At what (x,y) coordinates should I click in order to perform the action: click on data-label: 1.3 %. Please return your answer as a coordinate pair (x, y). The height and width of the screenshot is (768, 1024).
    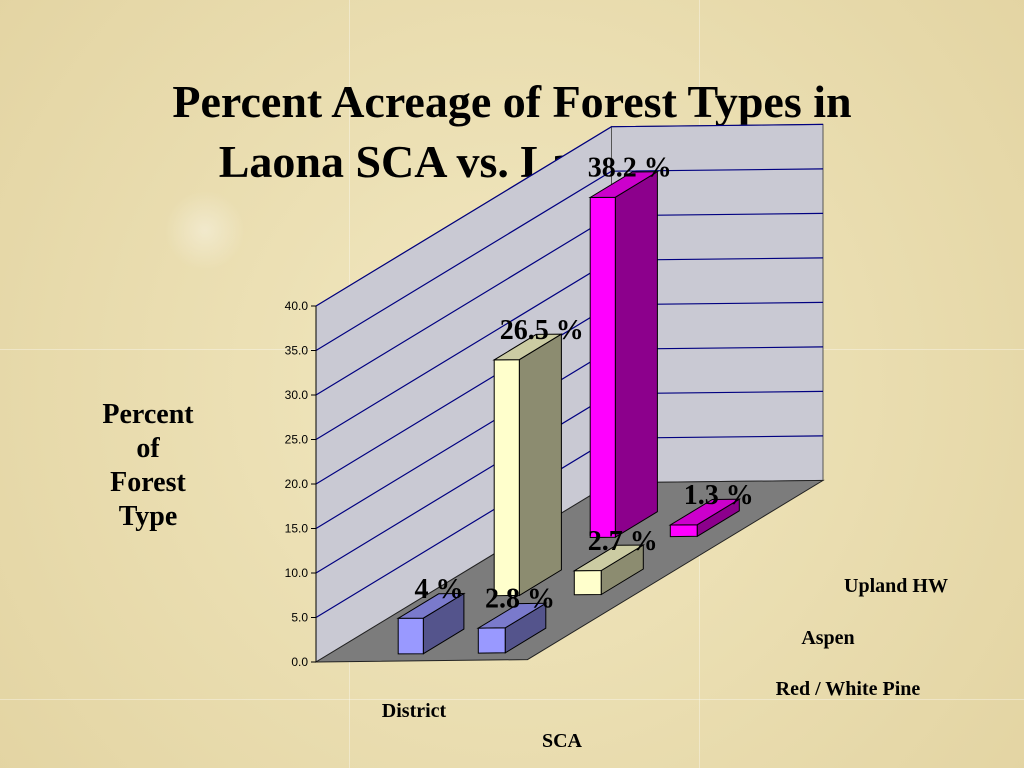
    Looking at the image, I should click on (719, 495).